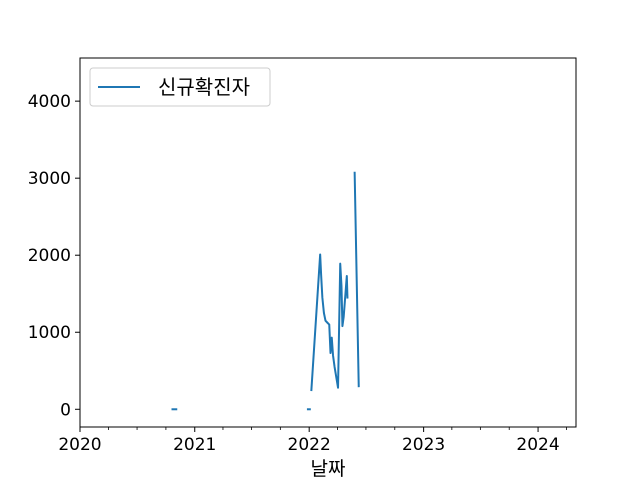 The height and width of the screenshot is (480, 640). I want to click on legend: 신규확진자, so click(180, 87).